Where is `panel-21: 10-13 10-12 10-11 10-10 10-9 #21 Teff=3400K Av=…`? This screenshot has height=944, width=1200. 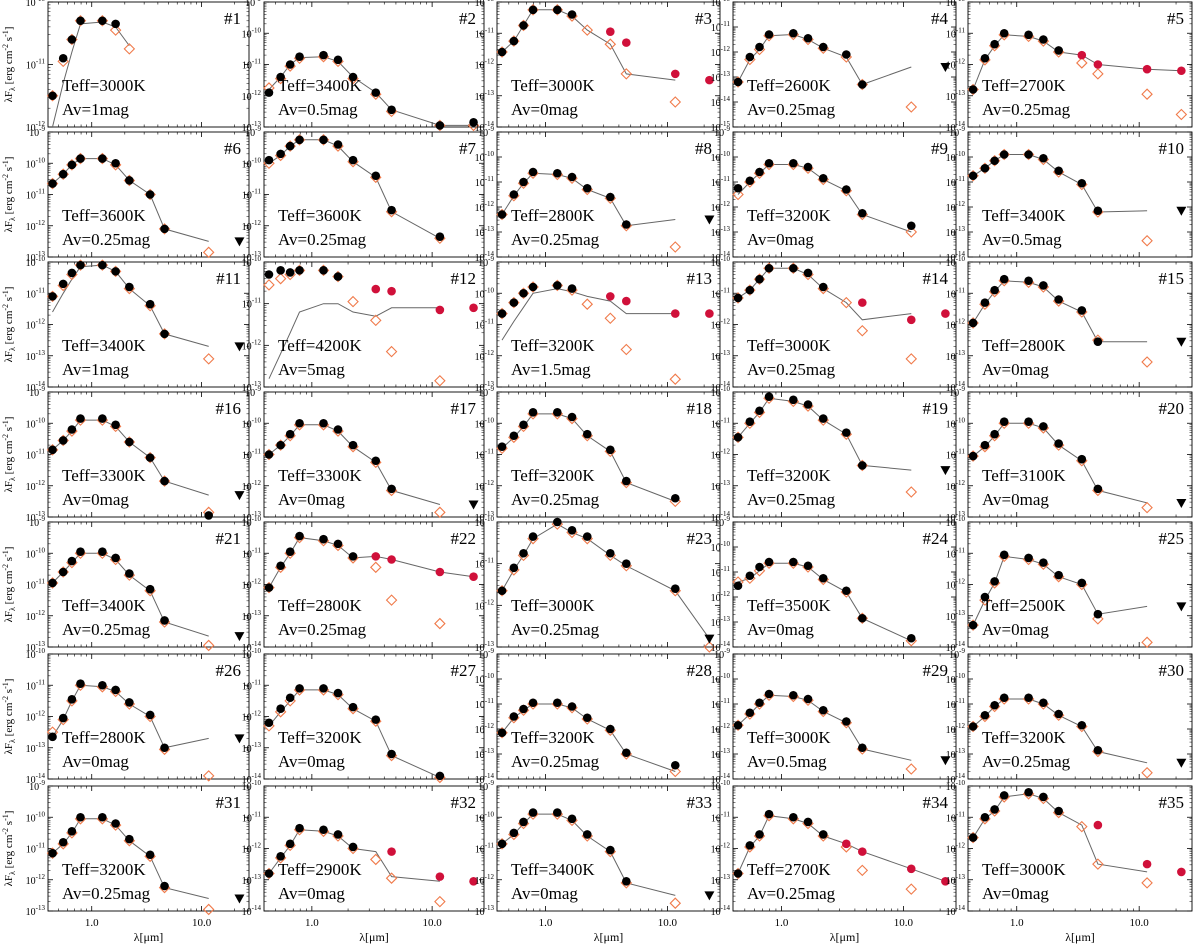
panel-21: 10-13 10-12 10-11 10-10 10-9 #21 Teff=3400K Av=… is located at coordinates (138, 584).